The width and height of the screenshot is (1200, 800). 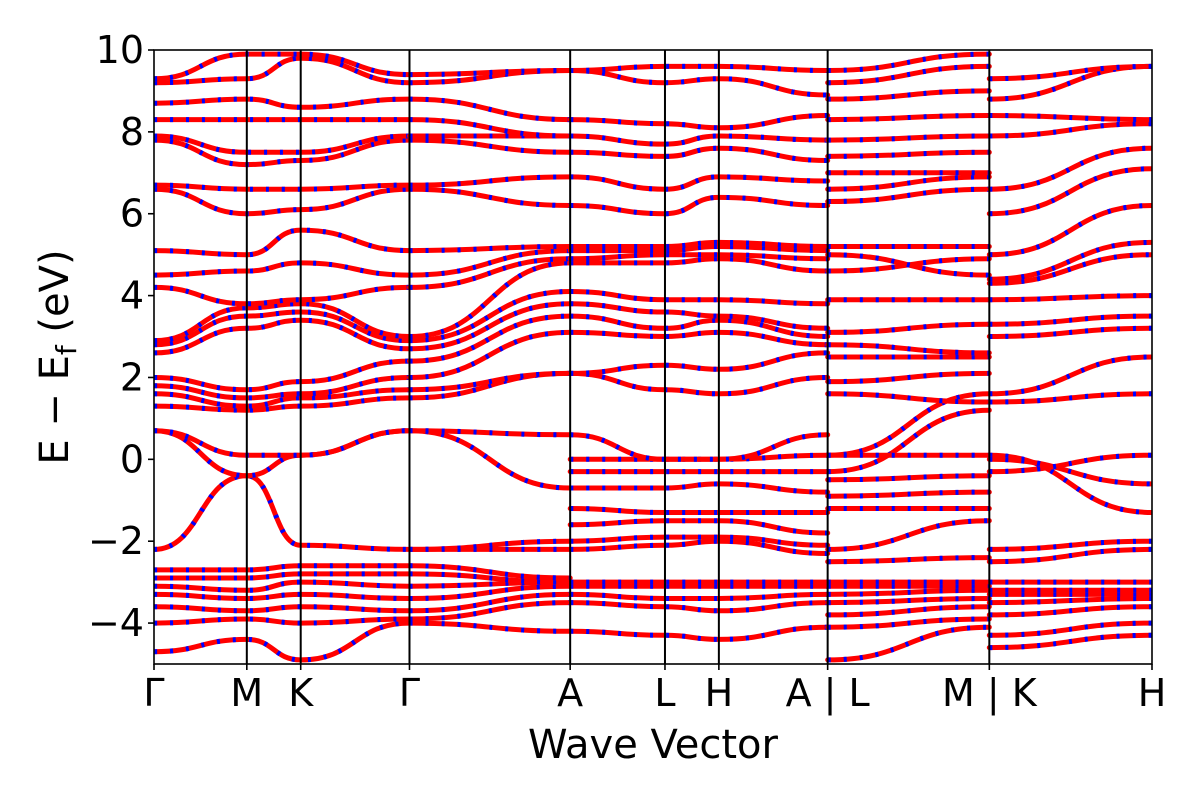 What do you see at coordinates (664, 693) in the screenshot?
I see `x-tick-label: L` at bounding box center [664, 693].